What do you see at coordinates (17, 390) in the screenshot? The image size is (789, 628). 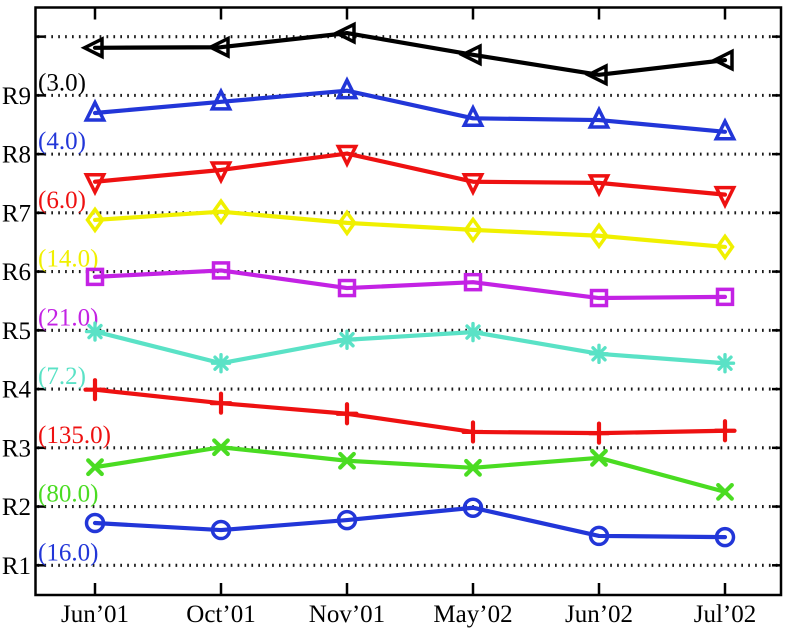 I see `y-axis-label: R4` at bounding box center [17, 390].